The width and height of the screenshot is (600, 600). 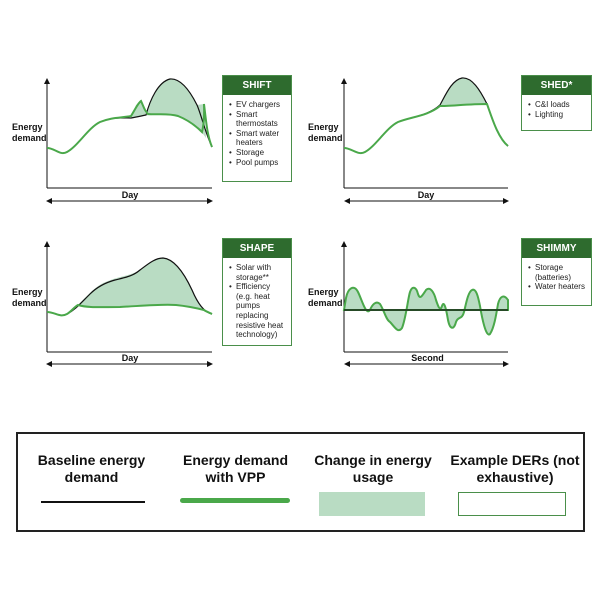 What do you see at coordinates (130, 195) in the screenshot?
I see `xlabel-shift: Day` at bounding box center [130, 195].